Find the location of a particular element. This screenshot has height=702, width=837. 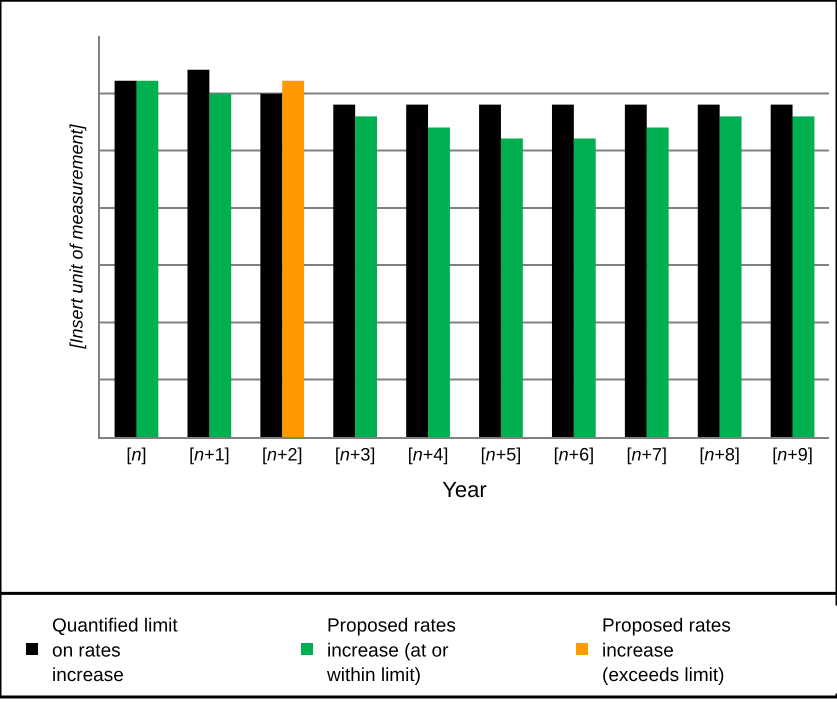

x-tick-label: [n+2] is located at coordinates (282, 454).